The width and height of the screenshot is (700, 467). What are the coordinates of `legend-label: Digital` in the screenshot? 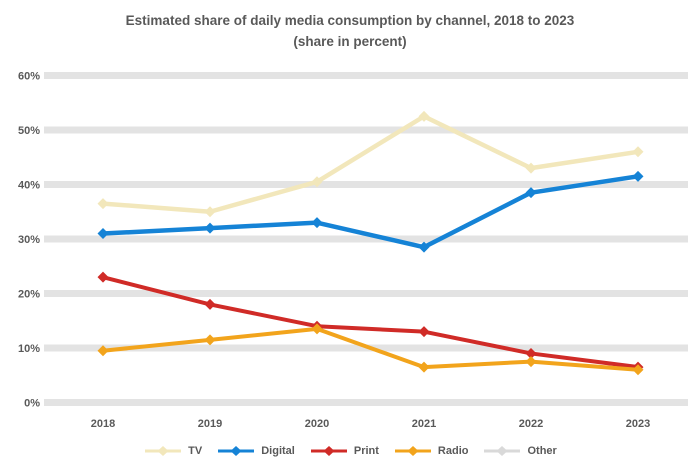 It's located at (278, 451).